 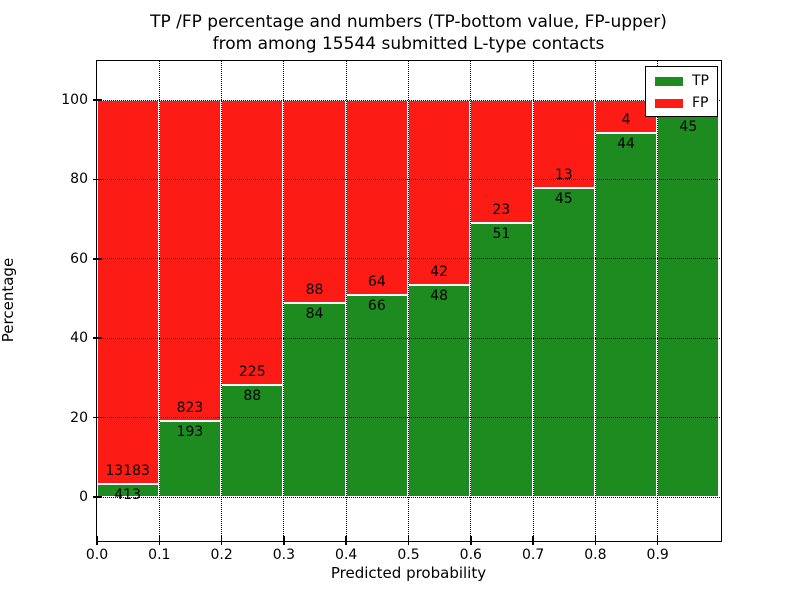 What do you see at coordinates (501, 233) in the screenshot?
I see `tp-count-label: 51` at bounding box center [501, 233].